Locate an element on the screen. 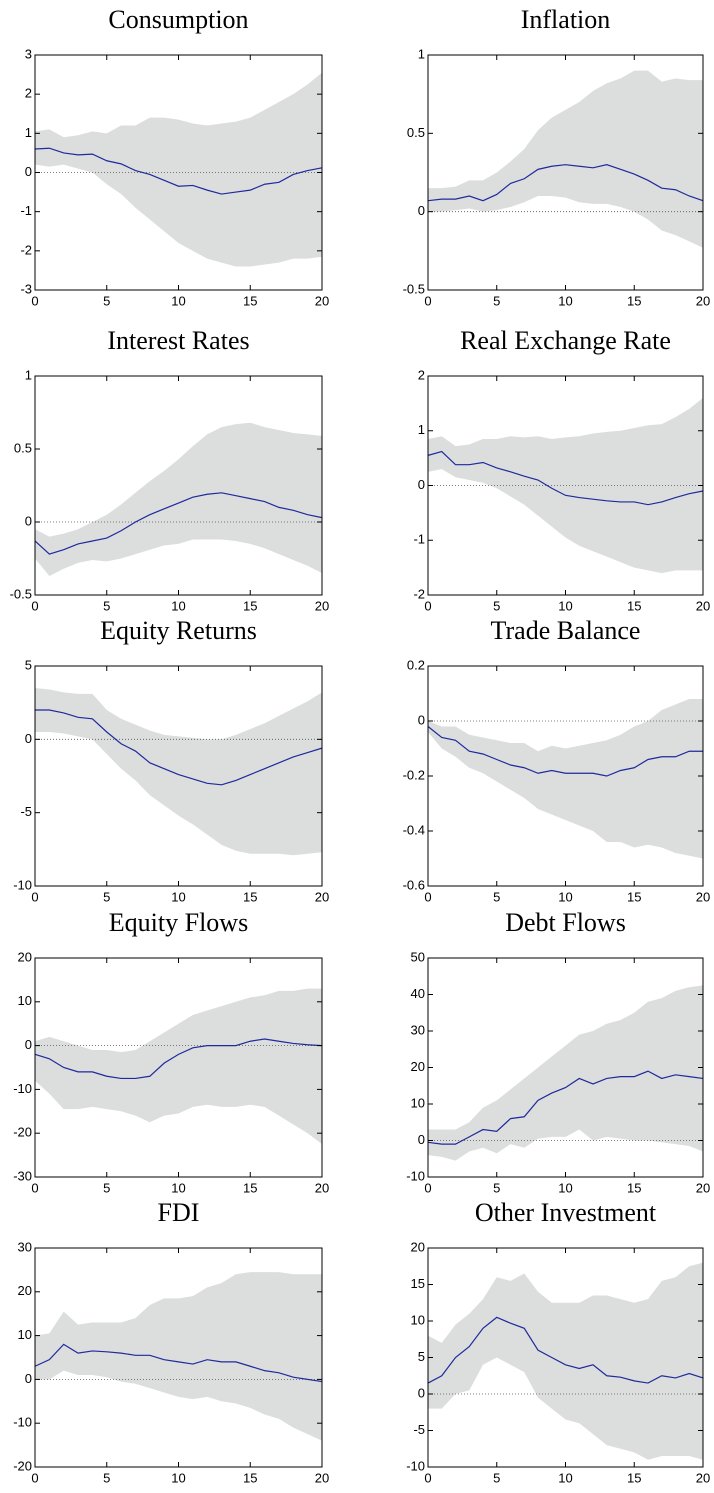  y-tick-label: -20 is located at coordinates (22, 1132).